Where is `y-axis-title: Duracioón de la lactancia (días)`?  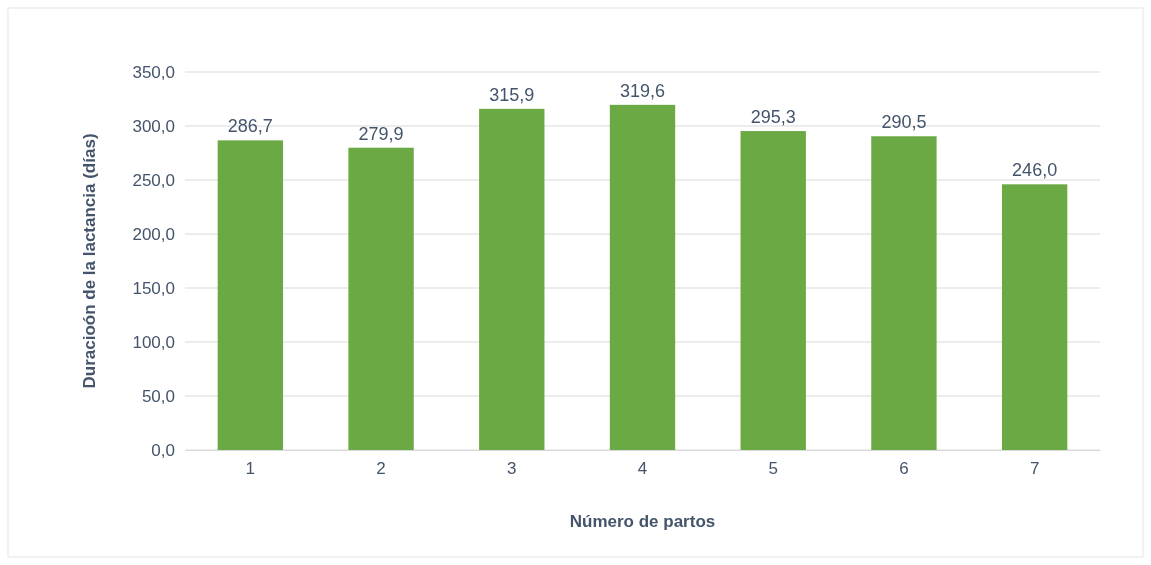 y-axis-title: Duracioón de la lactancia (días) is located at coordinates (89, 261).